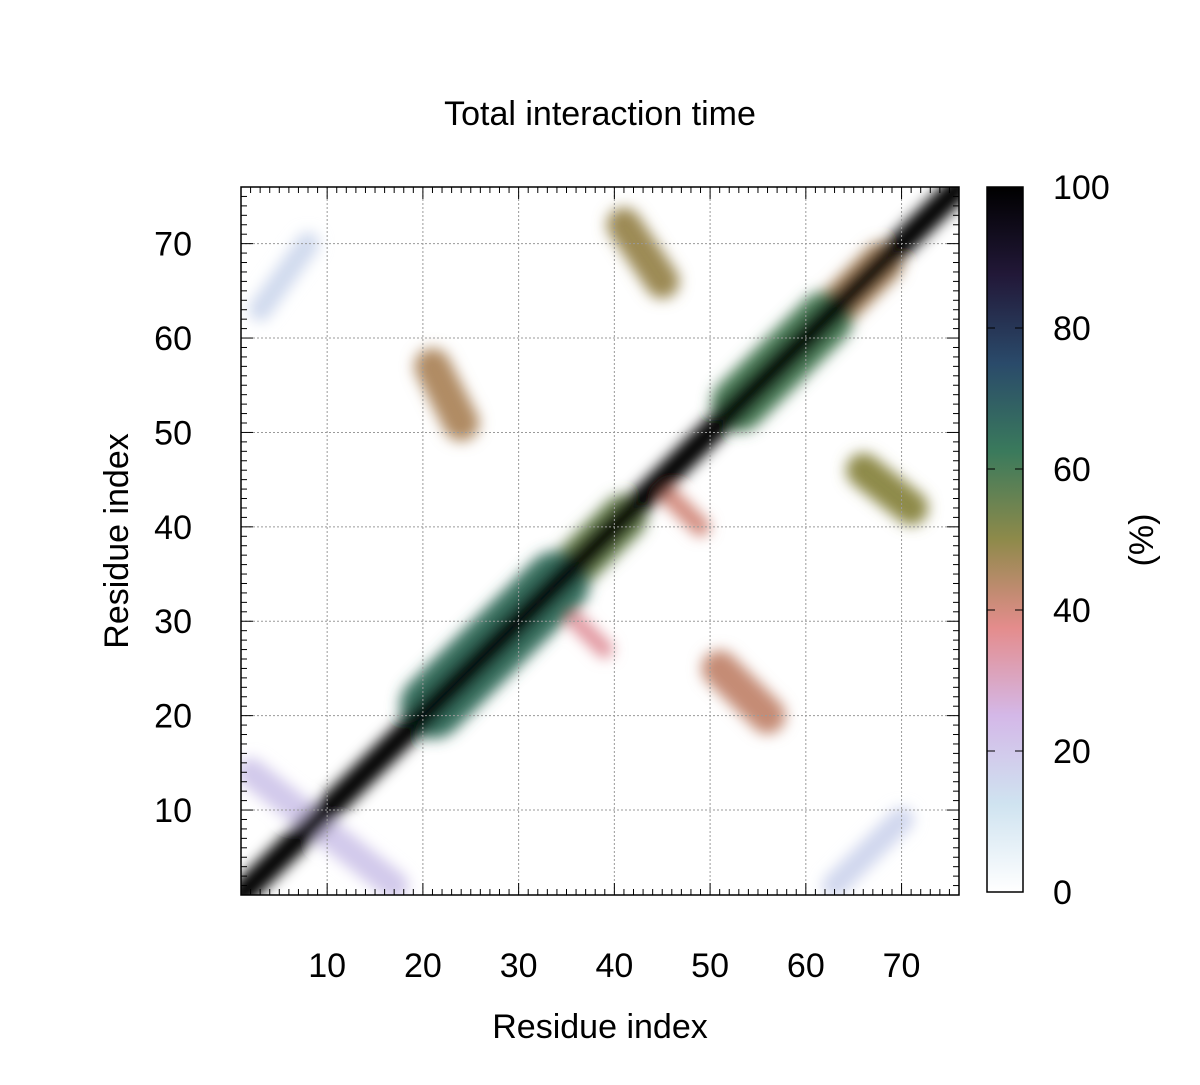 This screenshot has height=1085, width=1200. What do you see at coordinates (806, 966) in the screenshot?
I see `x-tick-label: 60` at bounding box center [806, 966].